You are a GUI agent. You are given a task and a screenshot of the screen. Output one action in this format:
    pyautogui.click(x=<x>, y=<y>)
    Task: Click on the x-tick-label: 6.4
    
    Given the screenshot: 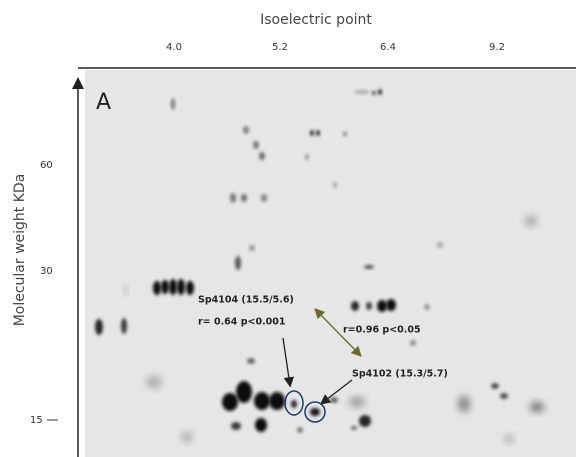 What is the action you would take?
    pyautogui.click(x=388, y=47)
    